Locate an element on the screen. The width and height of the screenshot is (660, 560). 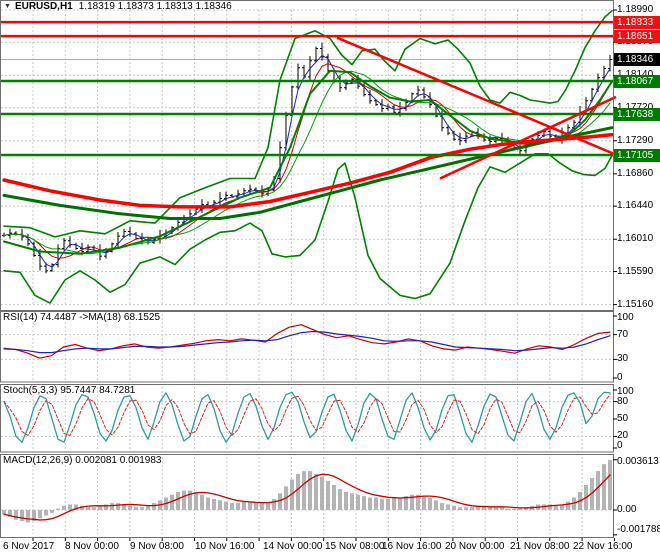
price-badge: 1.17105 is located at coordinates (637, 155).